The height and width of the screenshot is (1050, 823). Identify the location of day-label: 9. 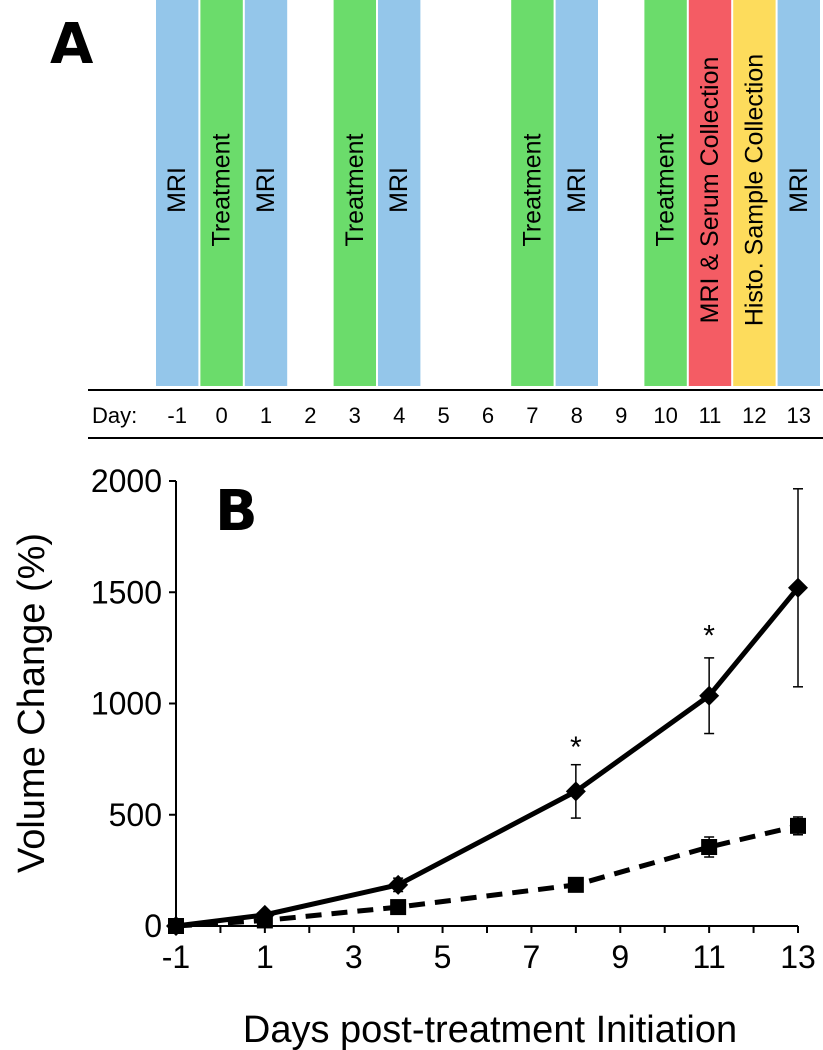
(621, 415).